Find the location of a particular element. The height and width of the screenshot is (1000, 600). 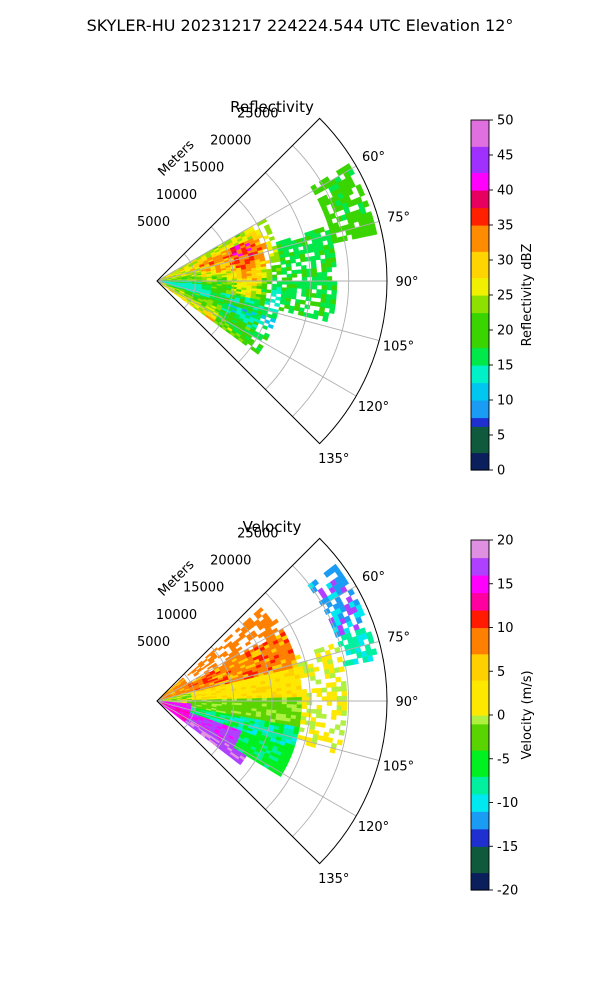

sector-frame is located at coordinates (272, 281).